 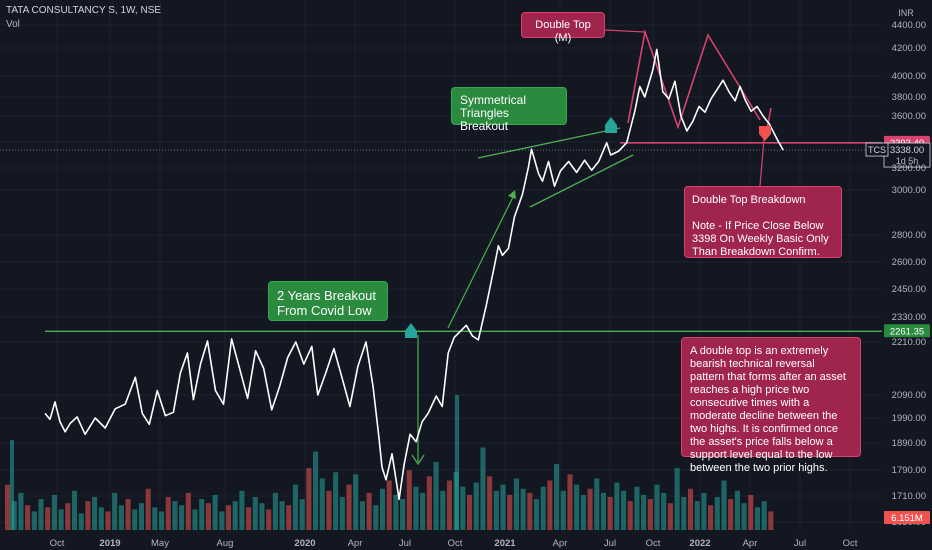 I want to click on y-tick-label: 1990.00, so click(x=909, y=418).